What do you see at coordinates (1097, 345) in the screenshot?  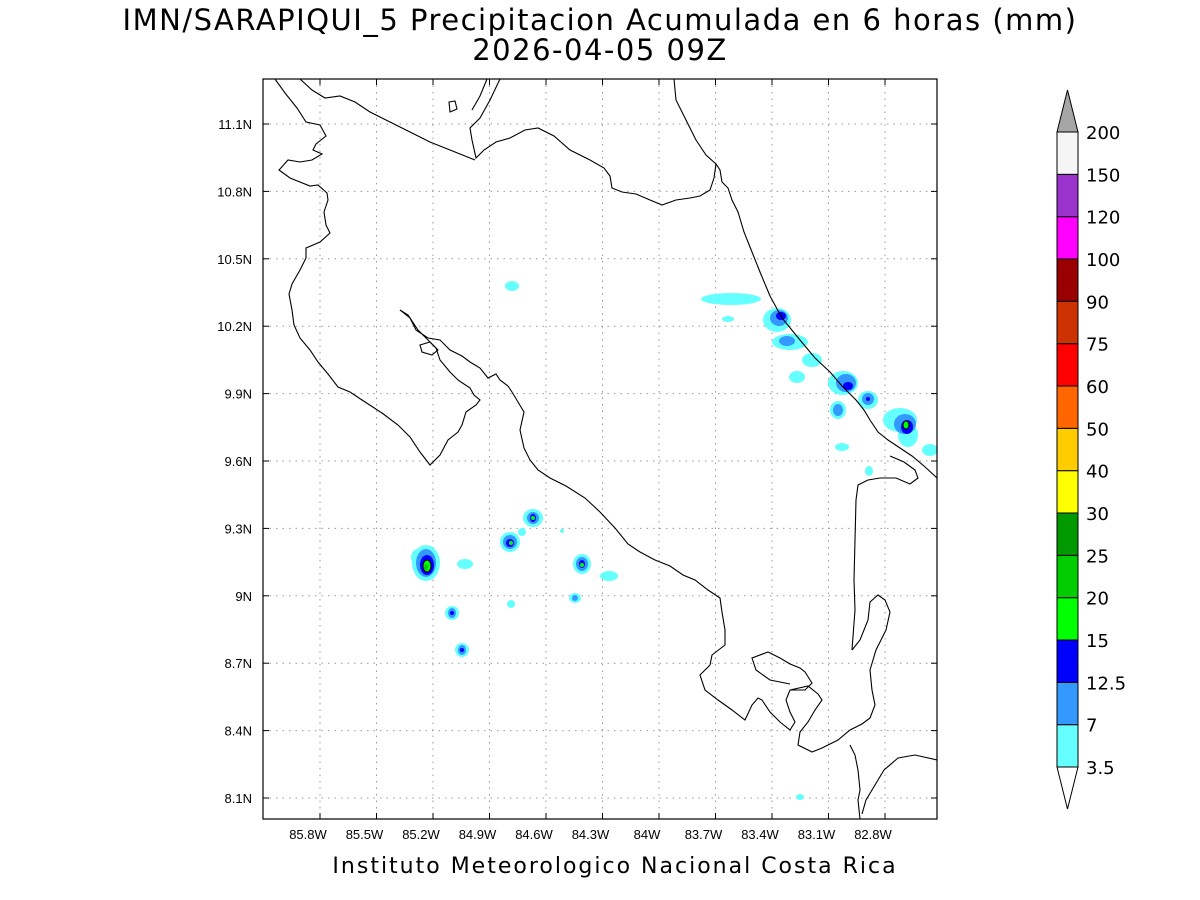 I see `colorbar-label: 75` at bounding box center [1097, 345].